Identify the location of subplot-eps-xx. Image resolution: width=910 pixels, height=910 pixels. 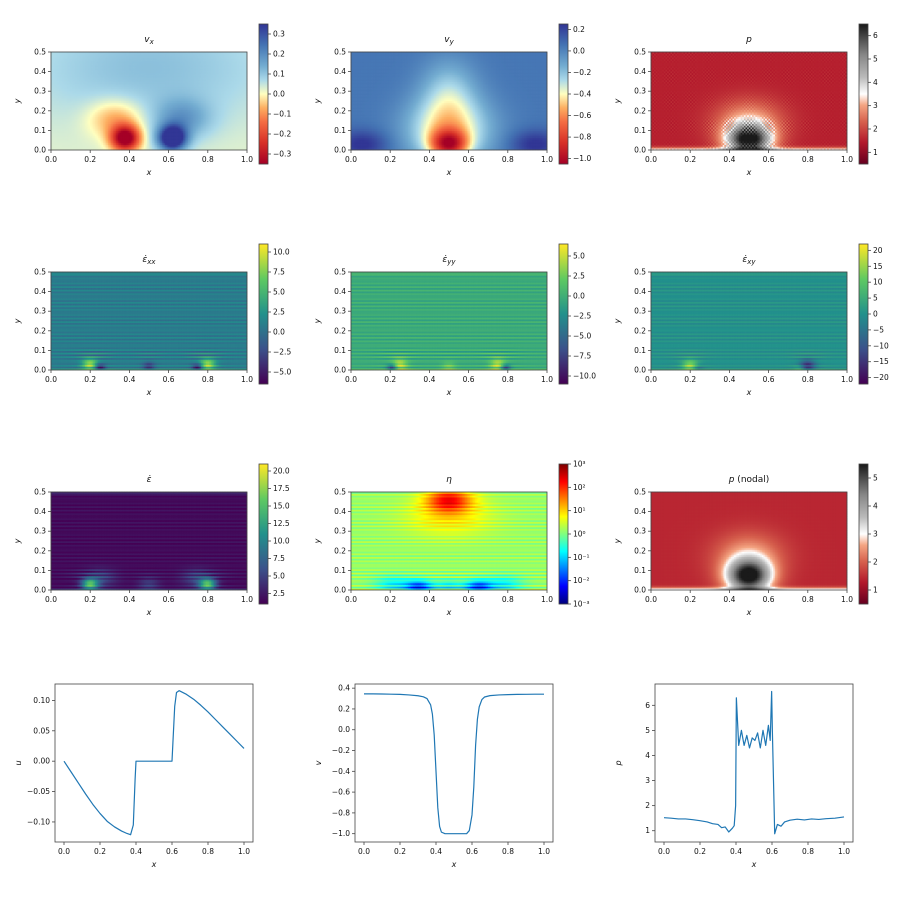
(155, 338).